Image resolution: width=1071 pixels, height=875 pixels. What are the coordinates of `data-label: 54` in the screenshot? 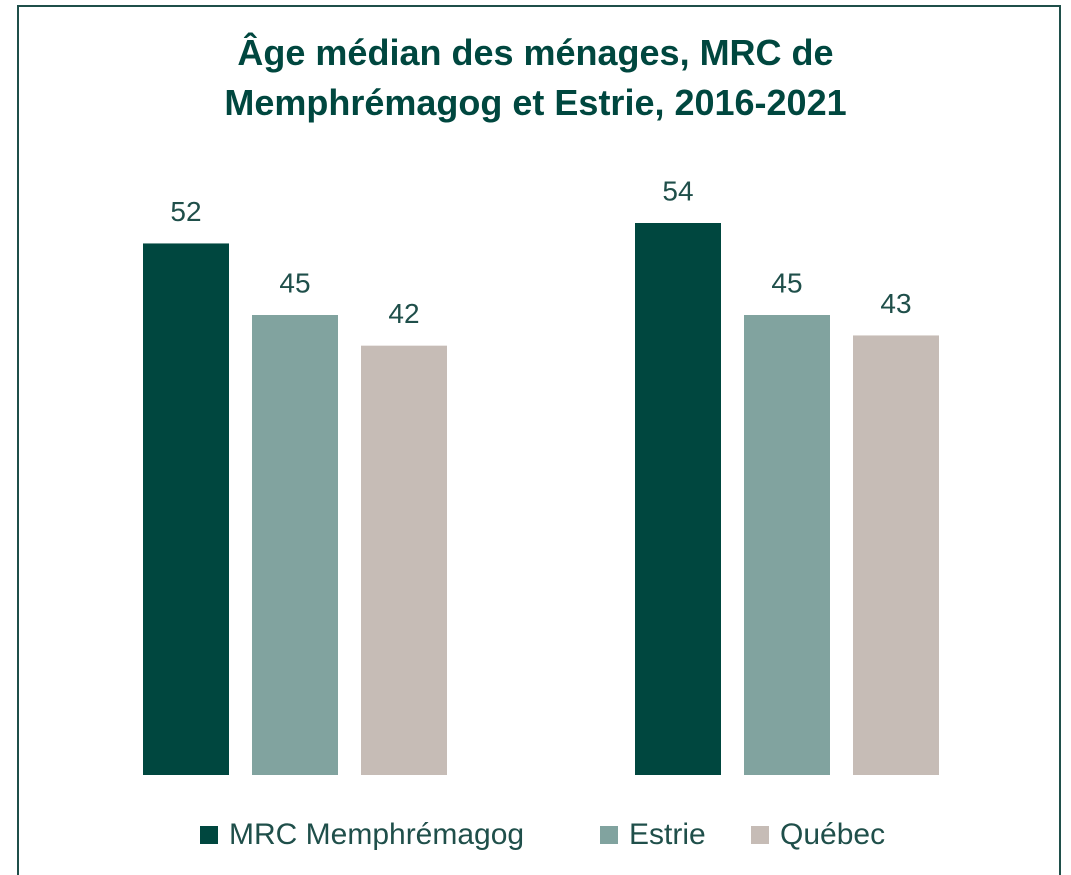 It's located at (677, 190).